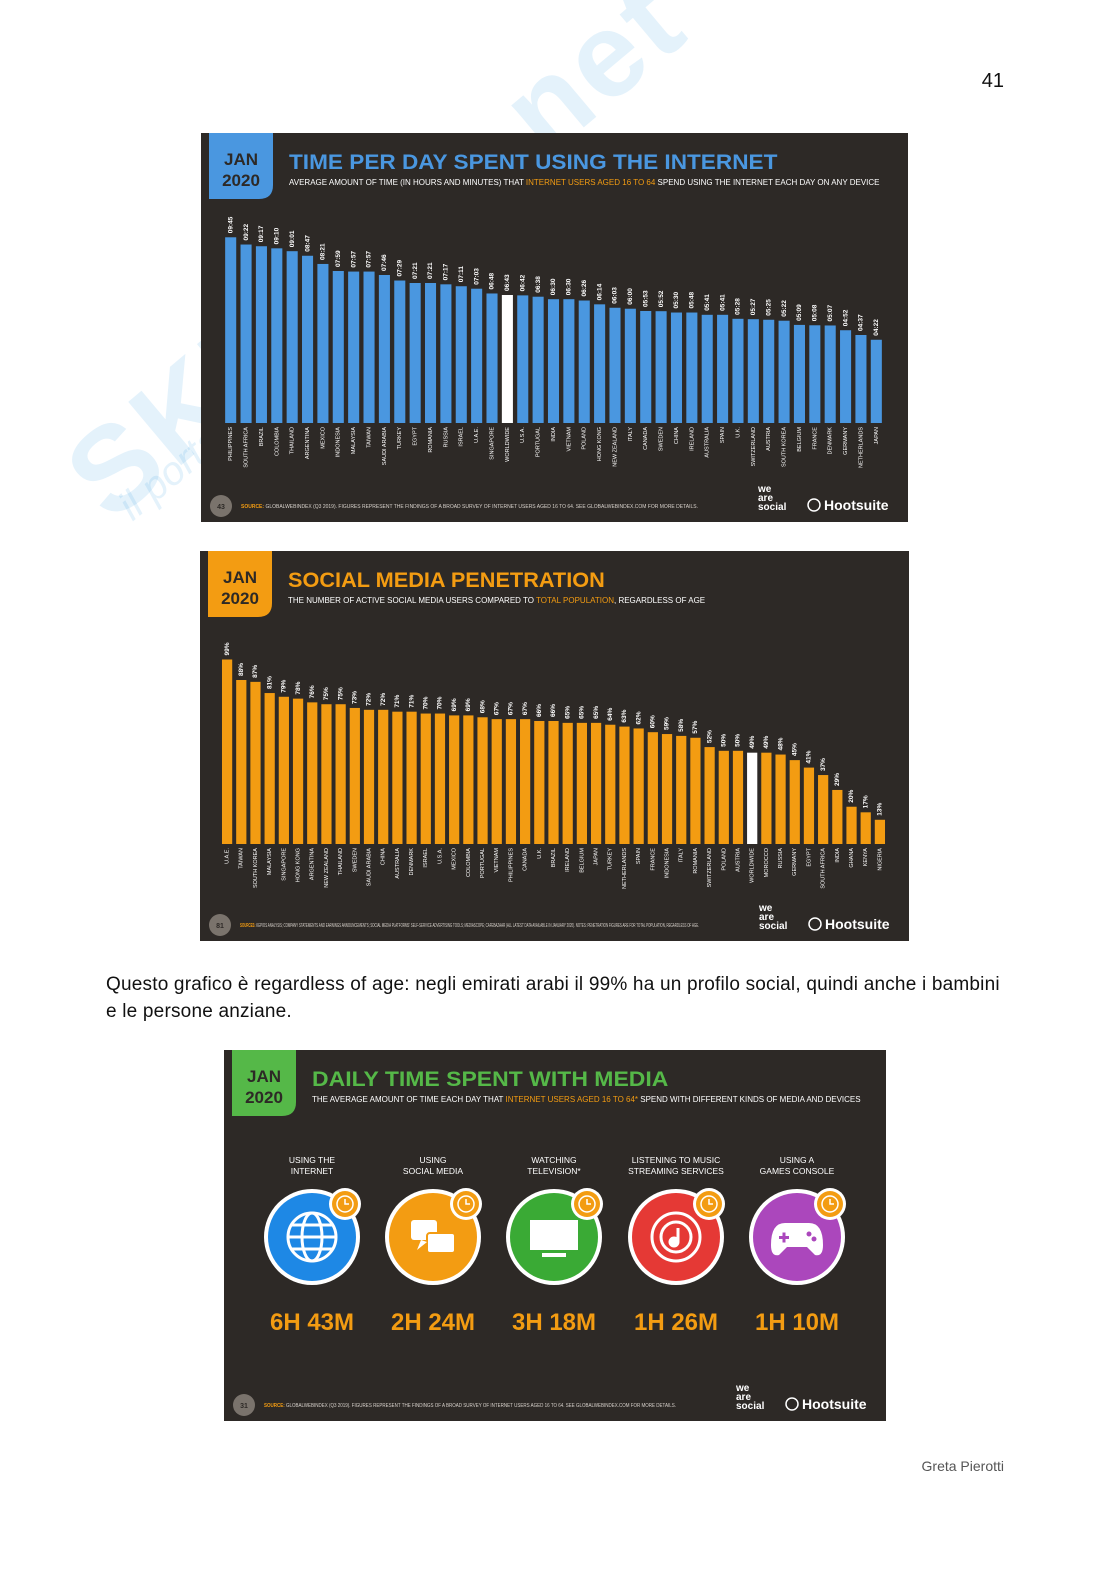  I want to click on brand-we-are-social: we, so click(764, 489).